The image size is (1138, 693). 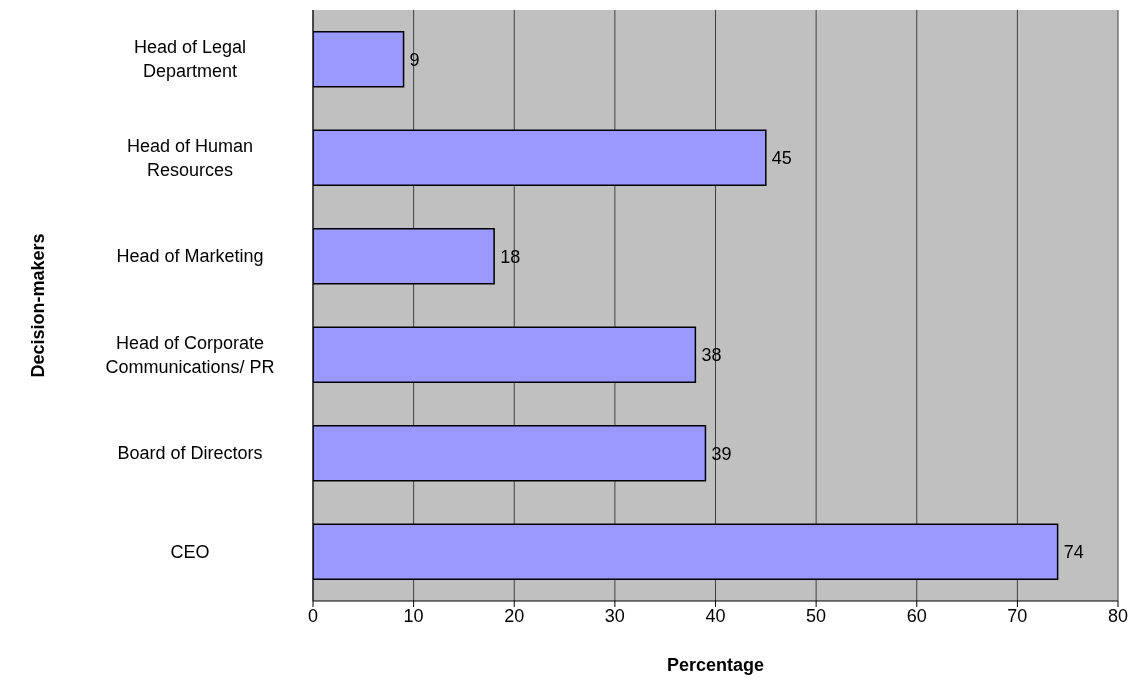 What do you see at coordinates (190, 354) in the screenshot?
I see `y-tick-label: Head of Corporate Communications/ PR` at bounding box center [190, 354].